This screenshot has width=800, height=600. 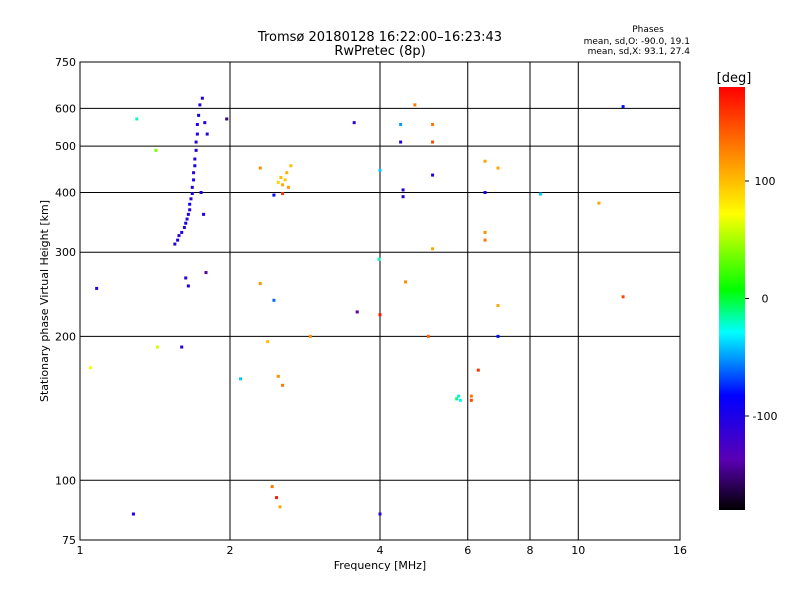 I want to click on y-tick-label: 100, so click(x=65, y=480).